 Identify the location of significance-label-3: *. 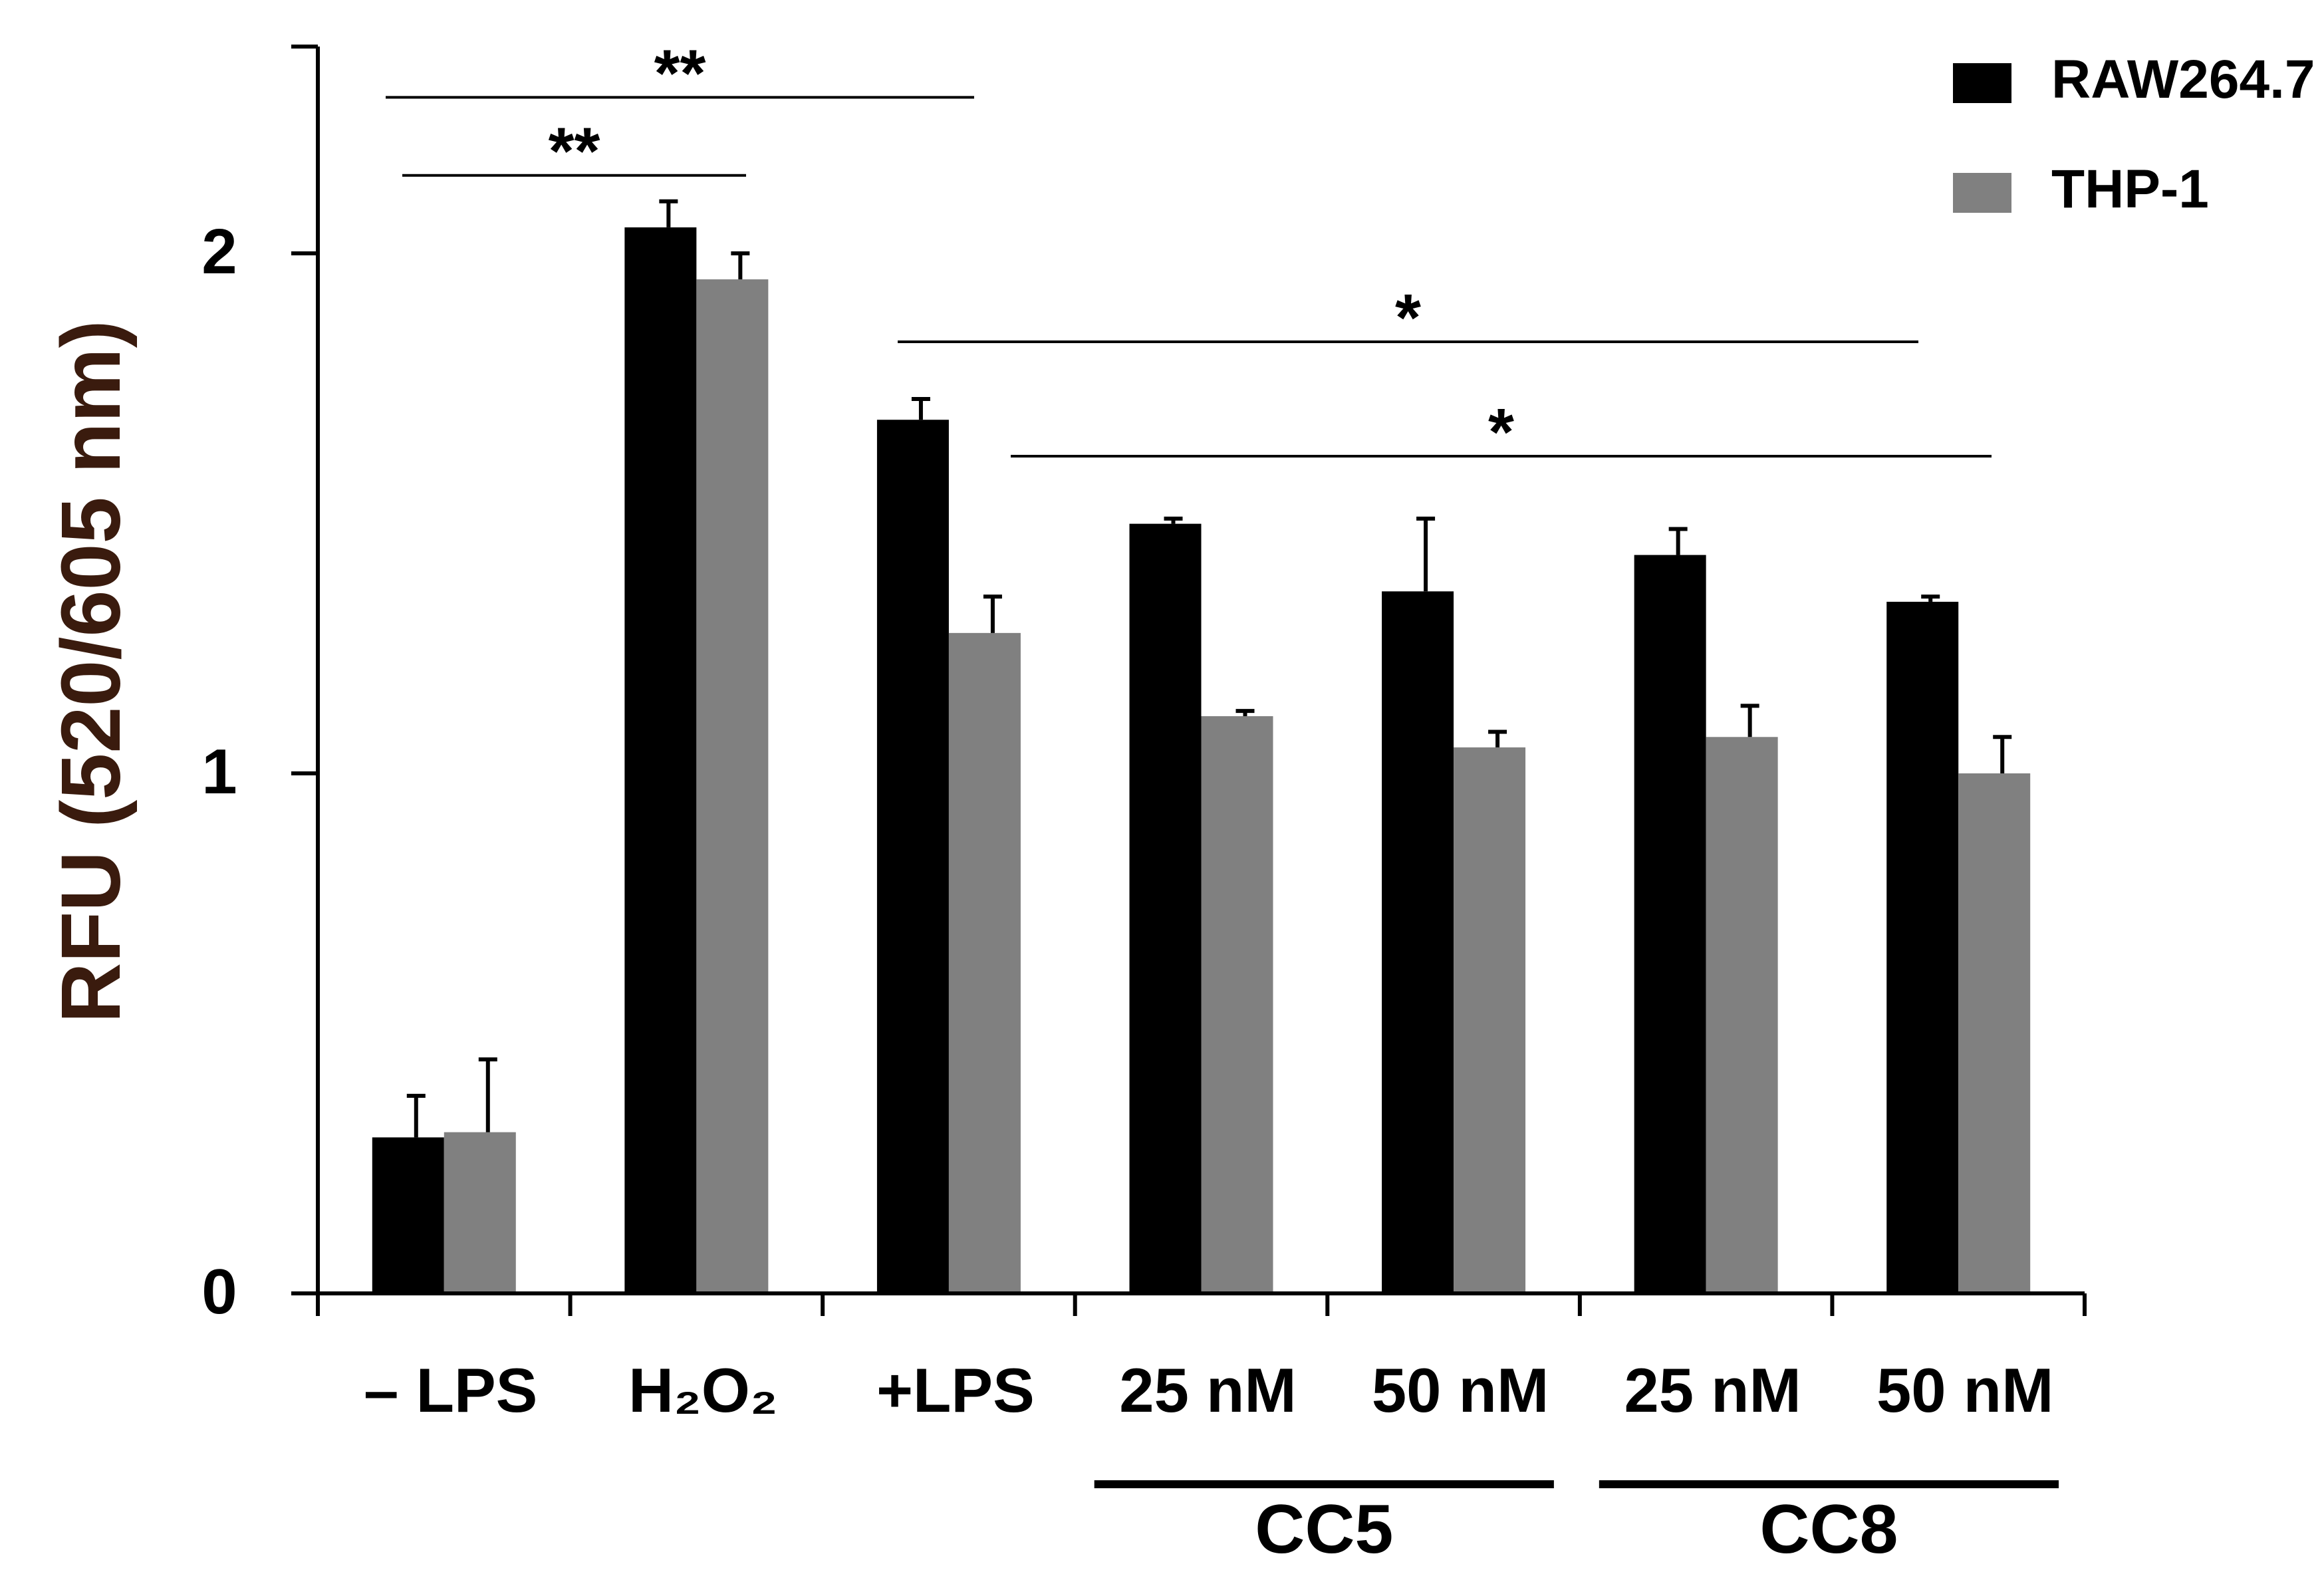
(1501, 432).